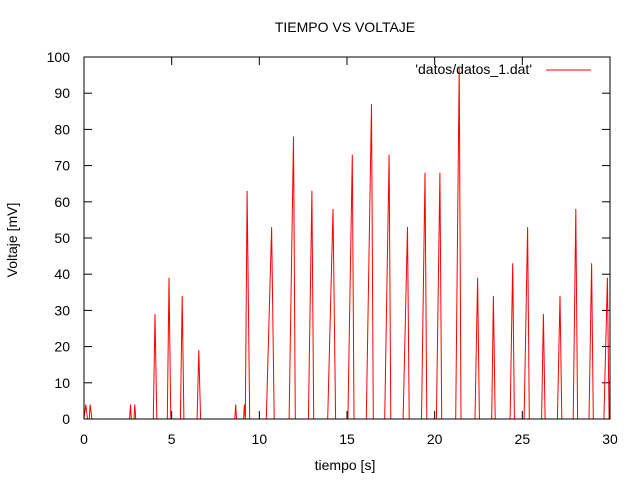 The image size is (640, 480). I want to click on y-tick-label: 10, so click(62, 383).